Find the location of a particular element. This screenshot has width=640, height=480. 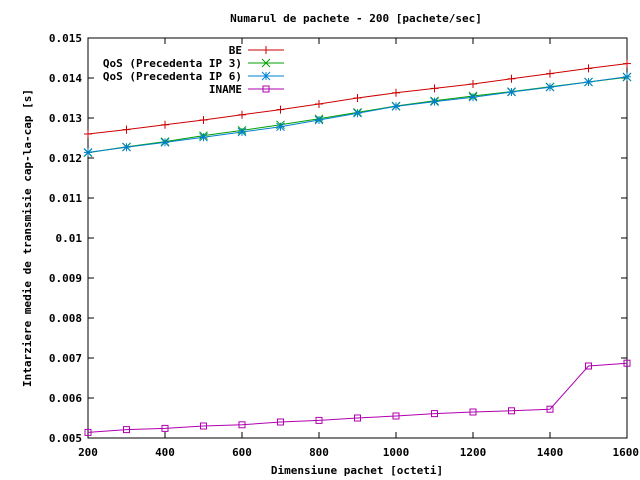

x-tick-label: 1600 is located at coordinates (626, 452).